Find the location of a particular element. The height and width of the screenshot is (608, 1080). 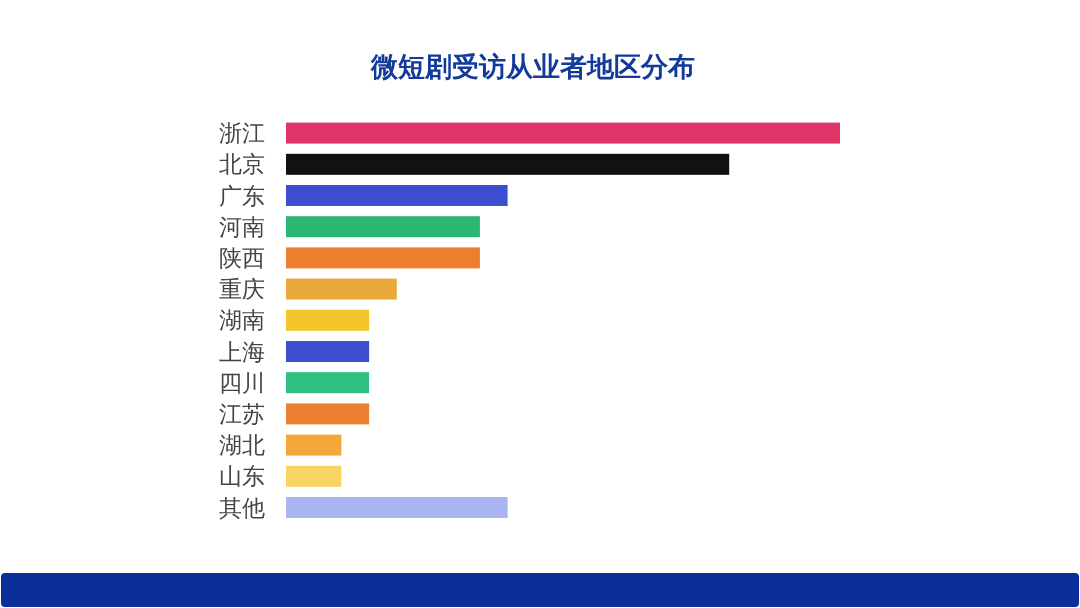

y-tick-label: 河南 is located at coordinates (242, 226).